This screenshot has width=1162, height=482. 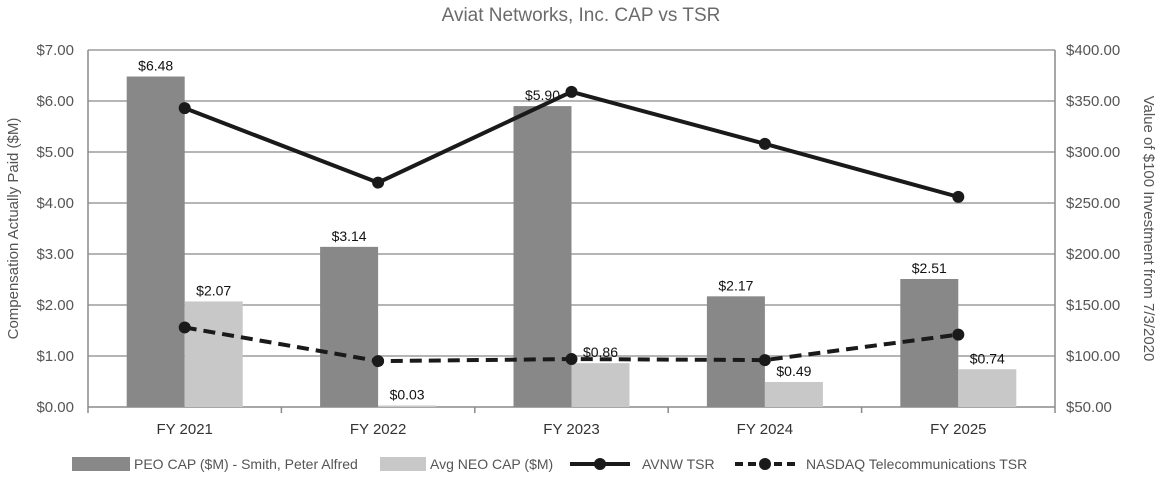 I want to click on chart-title: Aviat Networks, Inc. CAP vs TSR, so click(x=581, y=15).